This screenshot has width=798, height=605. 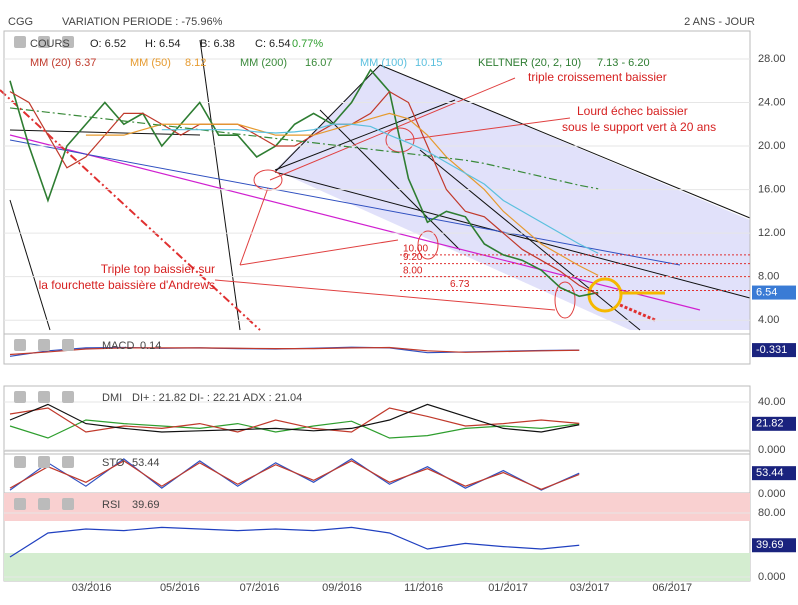 What do you see at coordinates (772, 402) in the screenshot?
I see `y-tick-label: 40.00` at bounding box center [772, 402].